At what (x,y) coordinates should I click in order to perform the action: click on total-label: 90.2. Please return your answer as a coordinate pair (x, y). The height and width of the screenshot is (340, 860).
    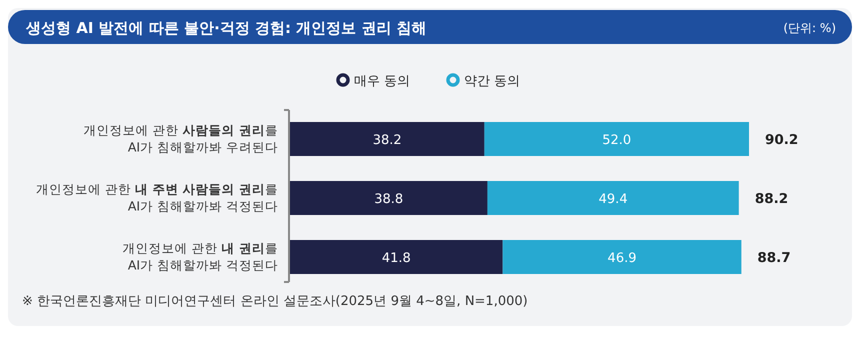
    Looking at the image, I should click on (781, 140).